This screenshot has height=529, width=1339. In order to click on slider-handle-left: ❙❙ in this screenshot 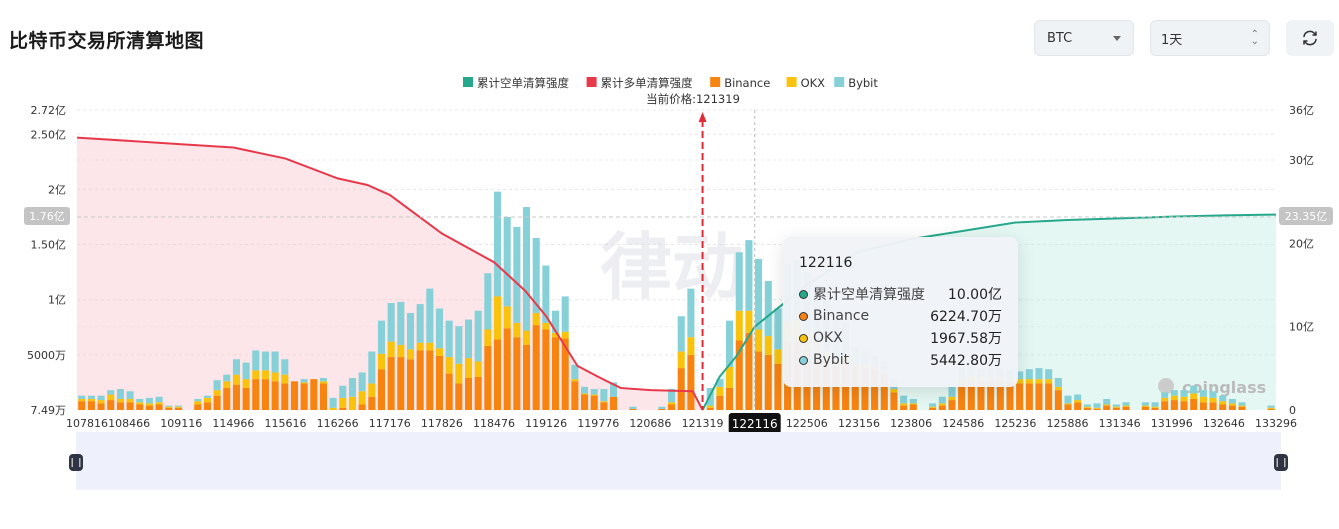, I will do `click(76, 462)`.